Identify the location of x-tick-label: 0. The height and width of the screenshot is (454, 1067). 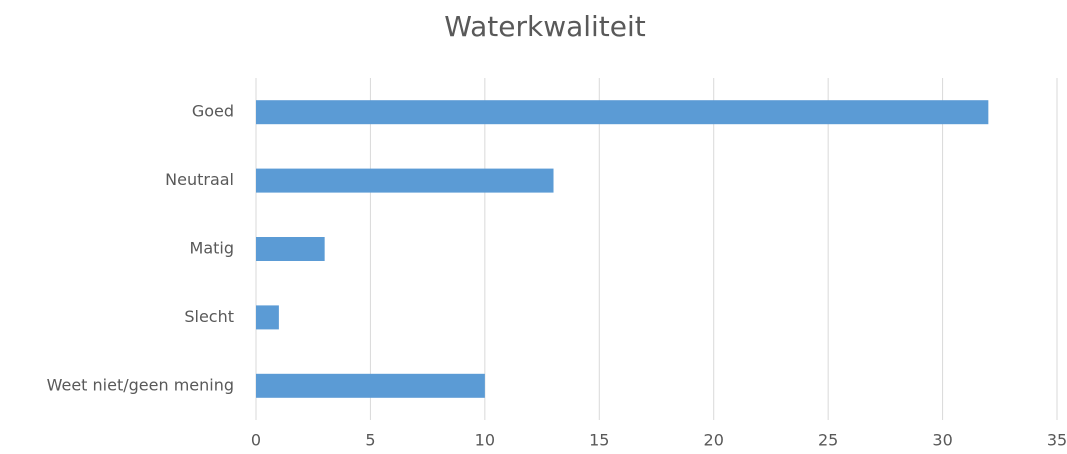
(256, 440).